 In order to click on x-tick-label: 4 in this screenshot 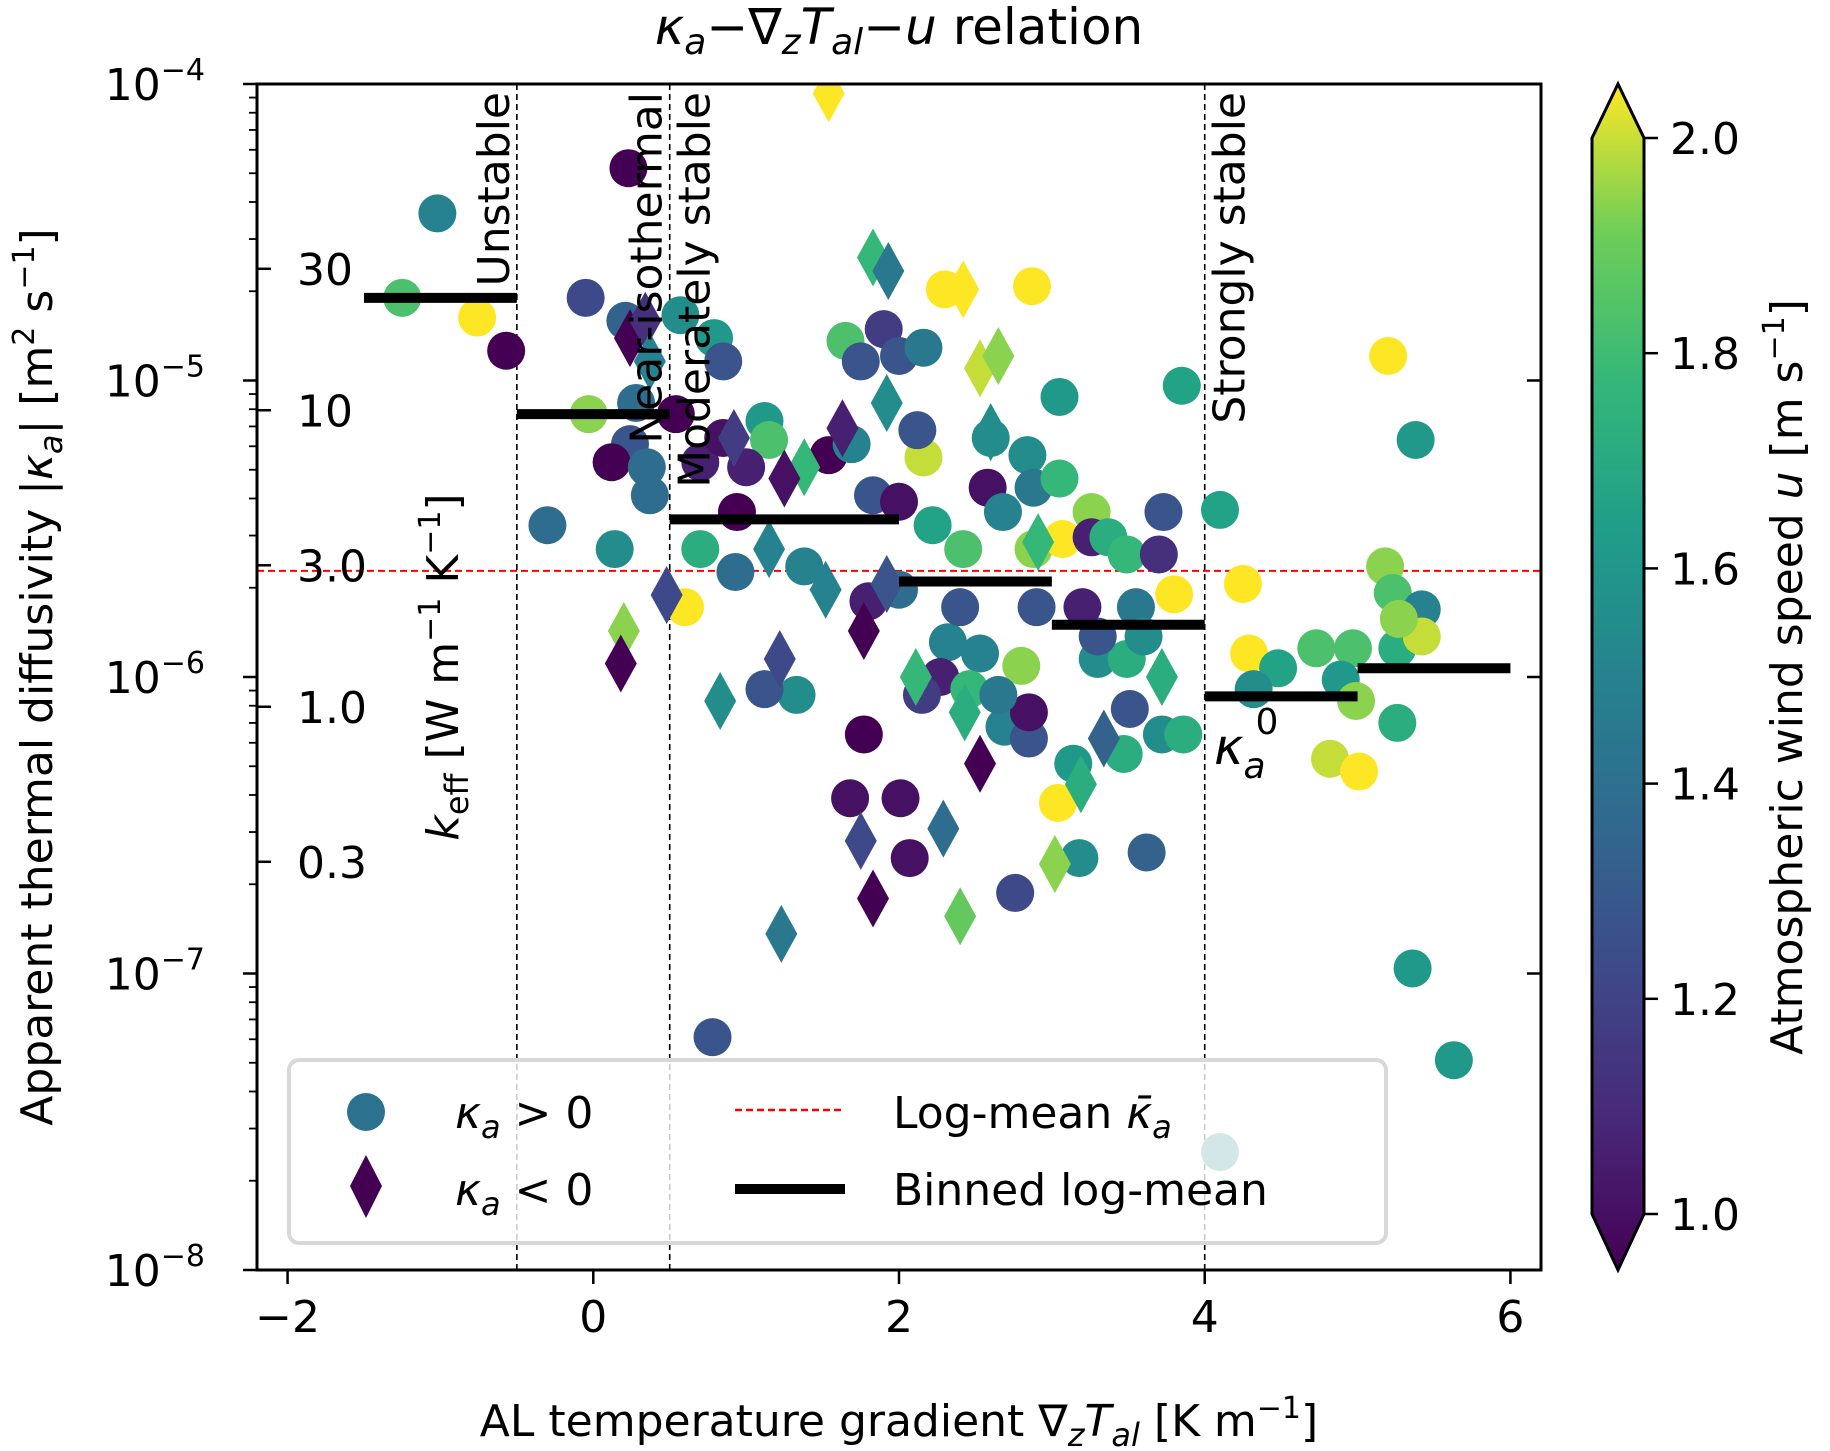, I will do `click(1205, 1317)`.